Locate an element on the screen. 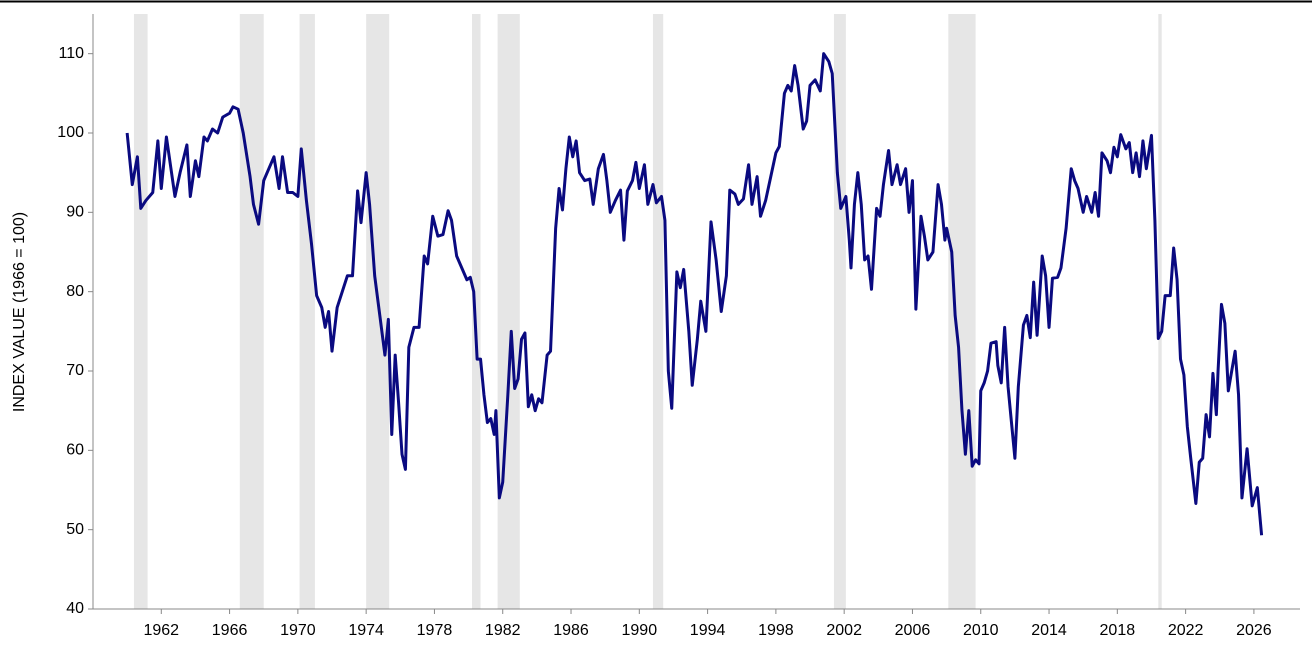 This screenshot has width=1312, height=646. x-tick-label: 1962 is located at coordinates (161, 630).